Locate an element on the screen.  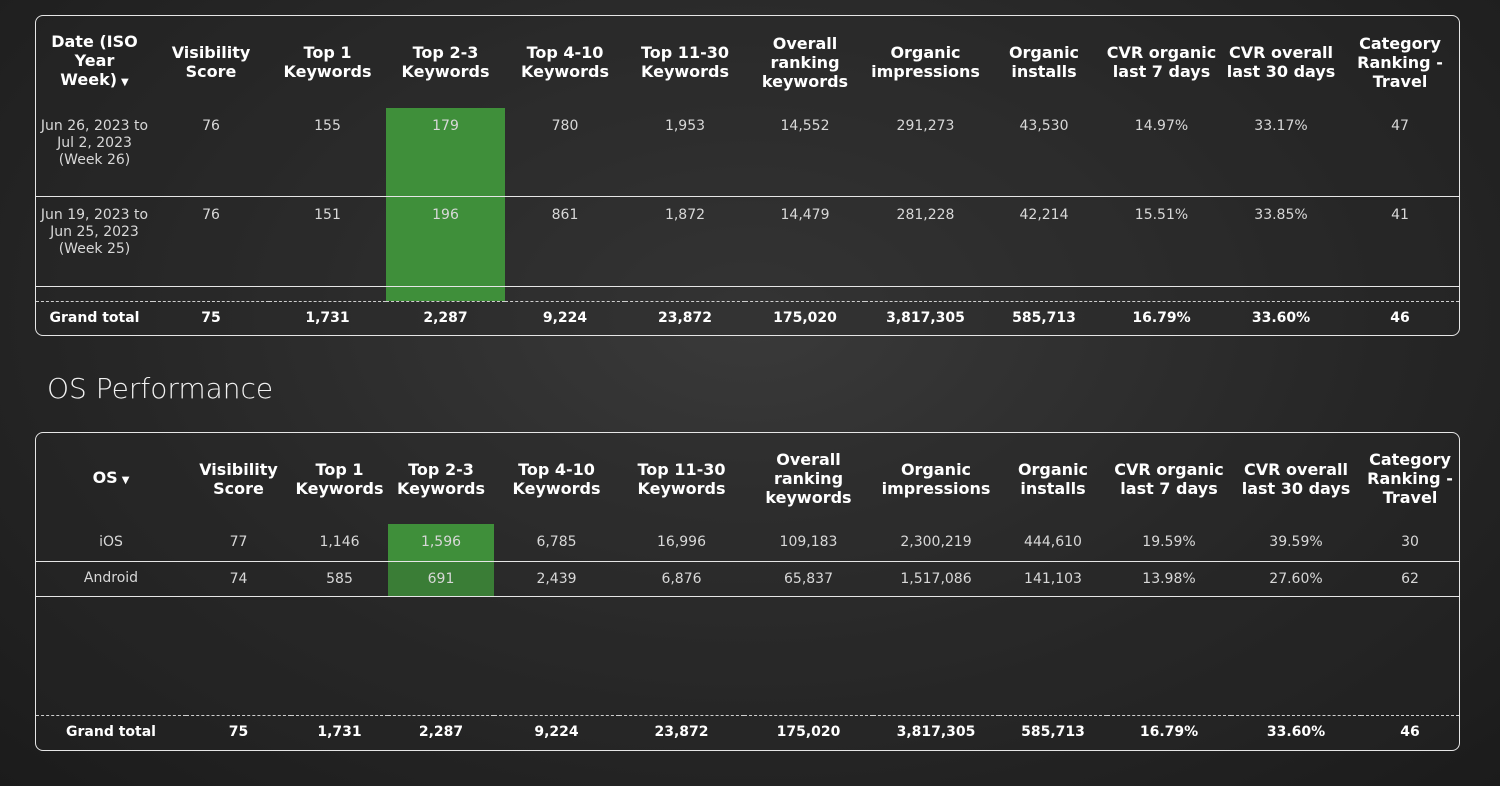
cell: 14,552 is located at coordinates (805, 152).